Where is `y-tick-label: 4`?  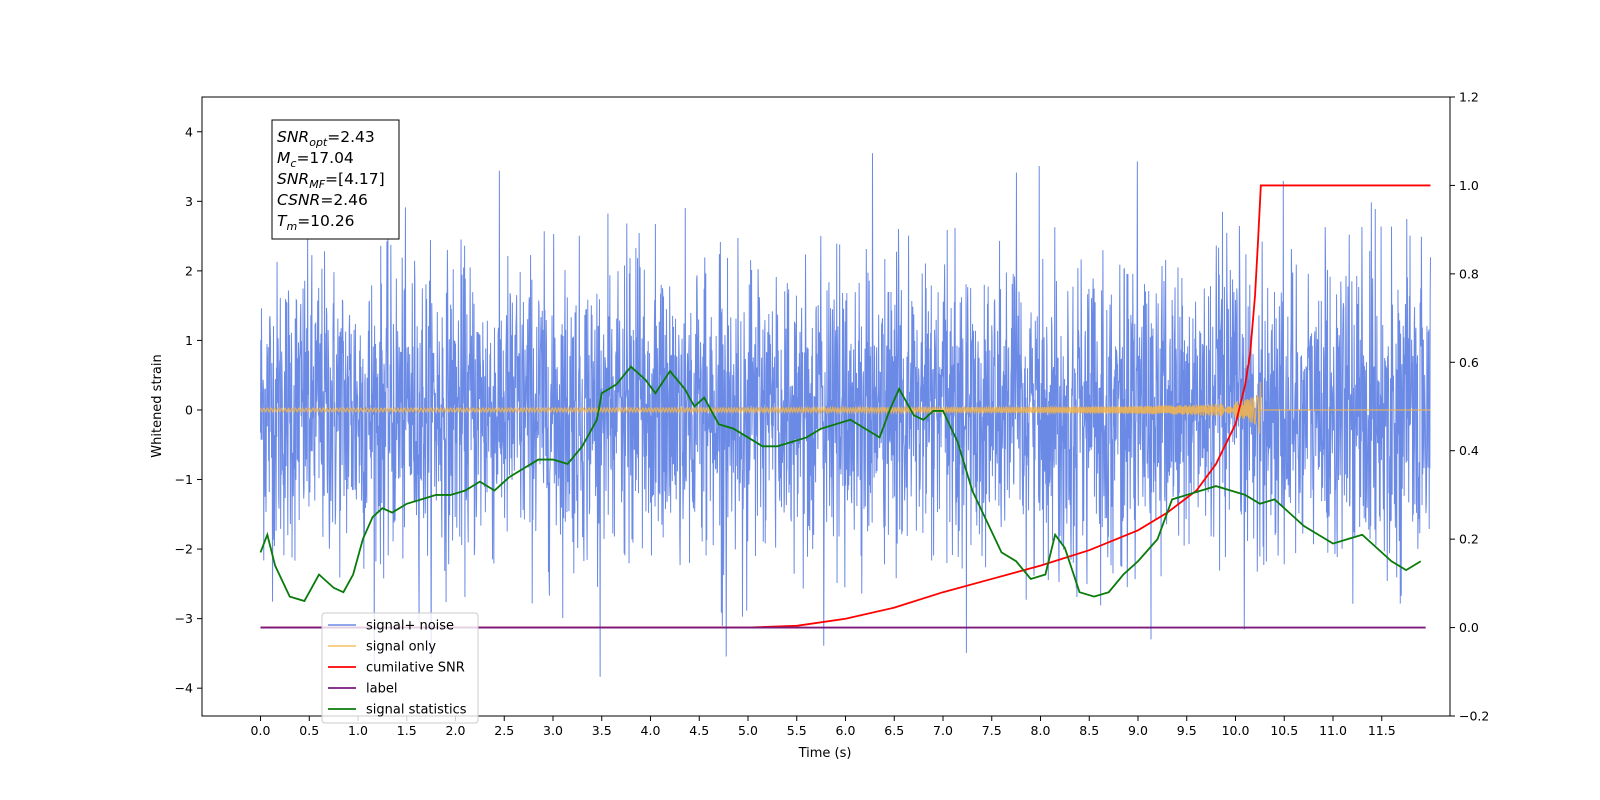
y-tick-label: 4 is located at coordinates (189, 131).